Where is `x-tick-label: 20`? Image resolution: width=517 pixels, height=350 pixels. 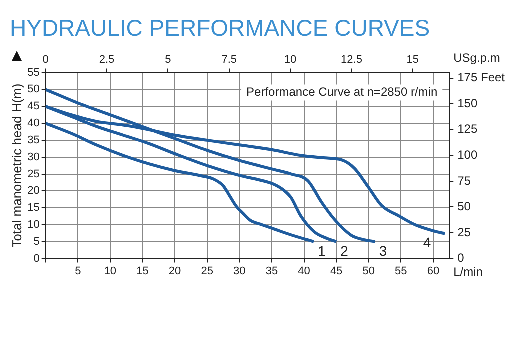
x-tick-label: 20 is located at coordinates (175, 271).